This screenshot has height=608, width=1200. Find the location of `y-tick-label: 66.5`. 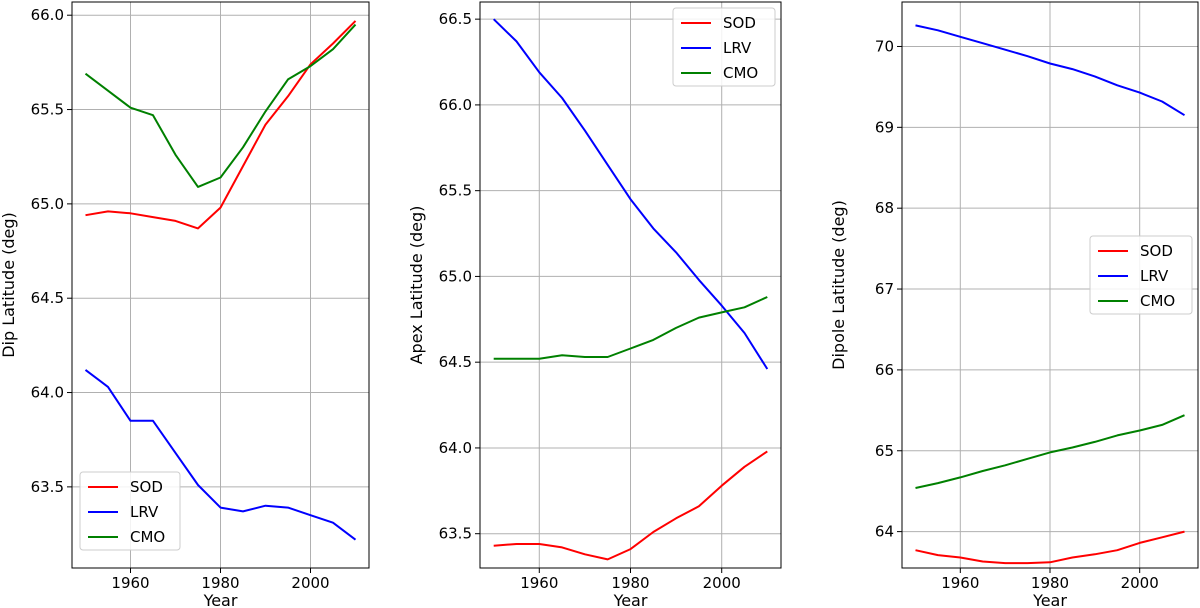

y-tick-label: 66.5 is located at coordinates (455, 19).